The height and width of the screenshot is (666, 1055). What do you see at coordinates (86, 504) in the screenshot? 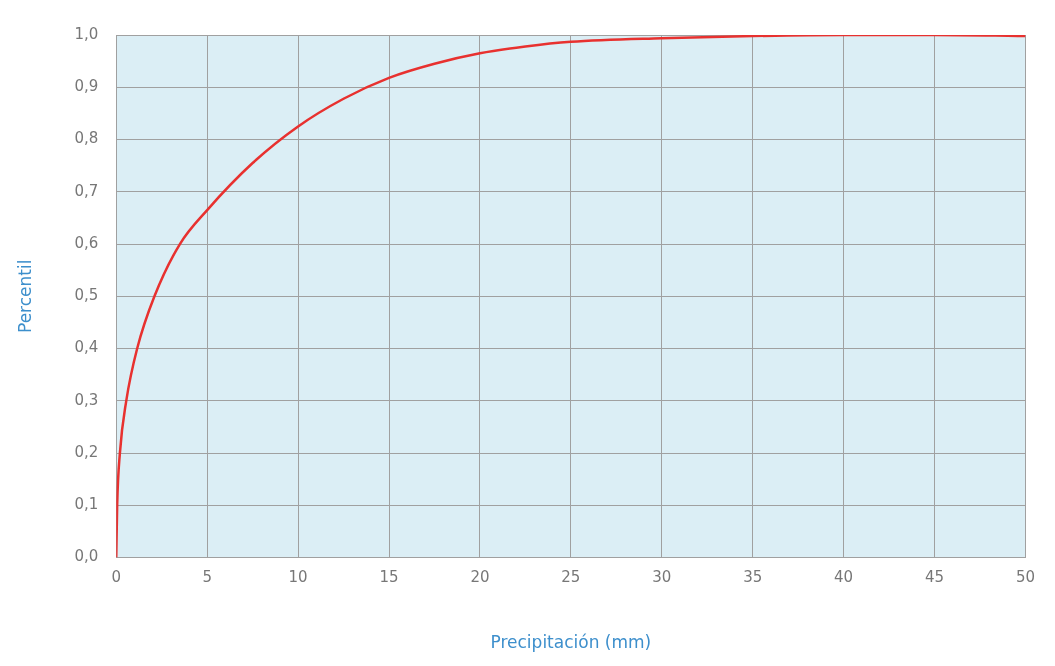
I see `y-tick-label: 0,1` at bounding box center [86, 504].